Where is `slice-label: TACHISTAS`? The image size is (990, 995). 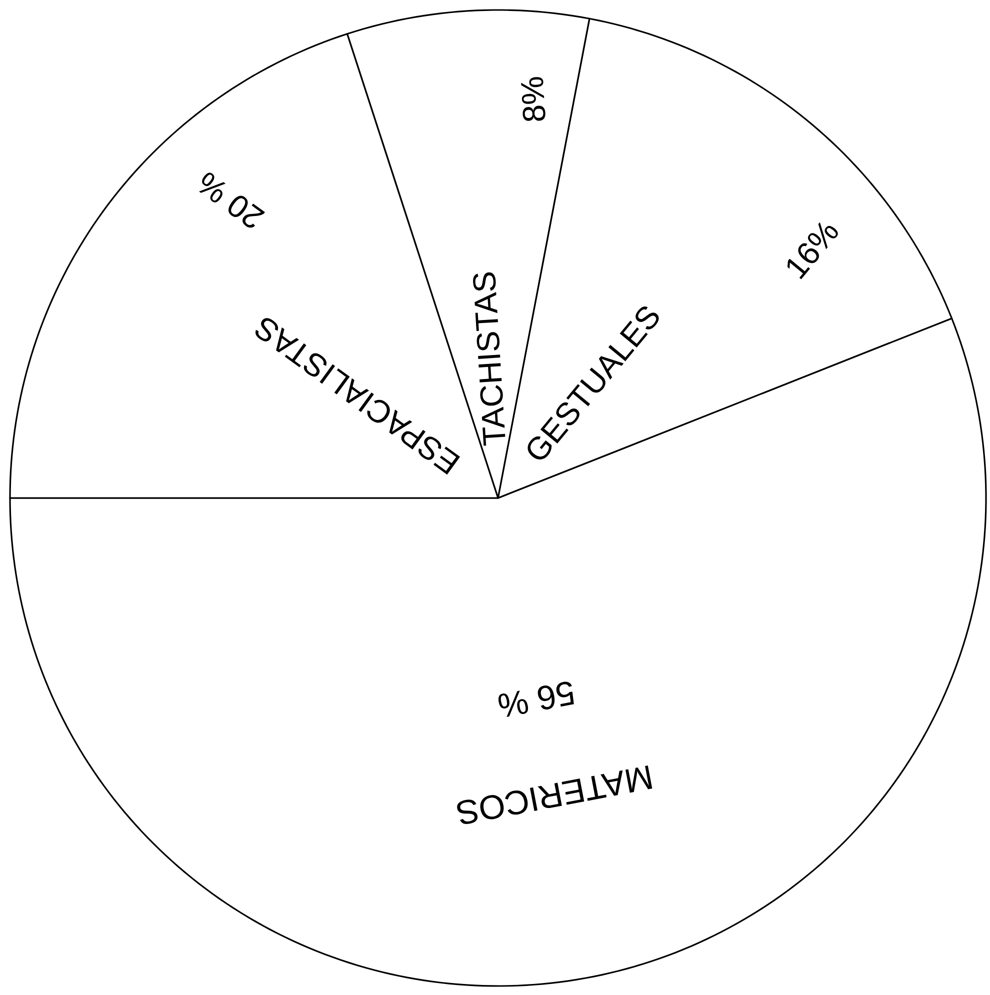
slice-label: TACHISTAS is located at coordinates (489, 359).